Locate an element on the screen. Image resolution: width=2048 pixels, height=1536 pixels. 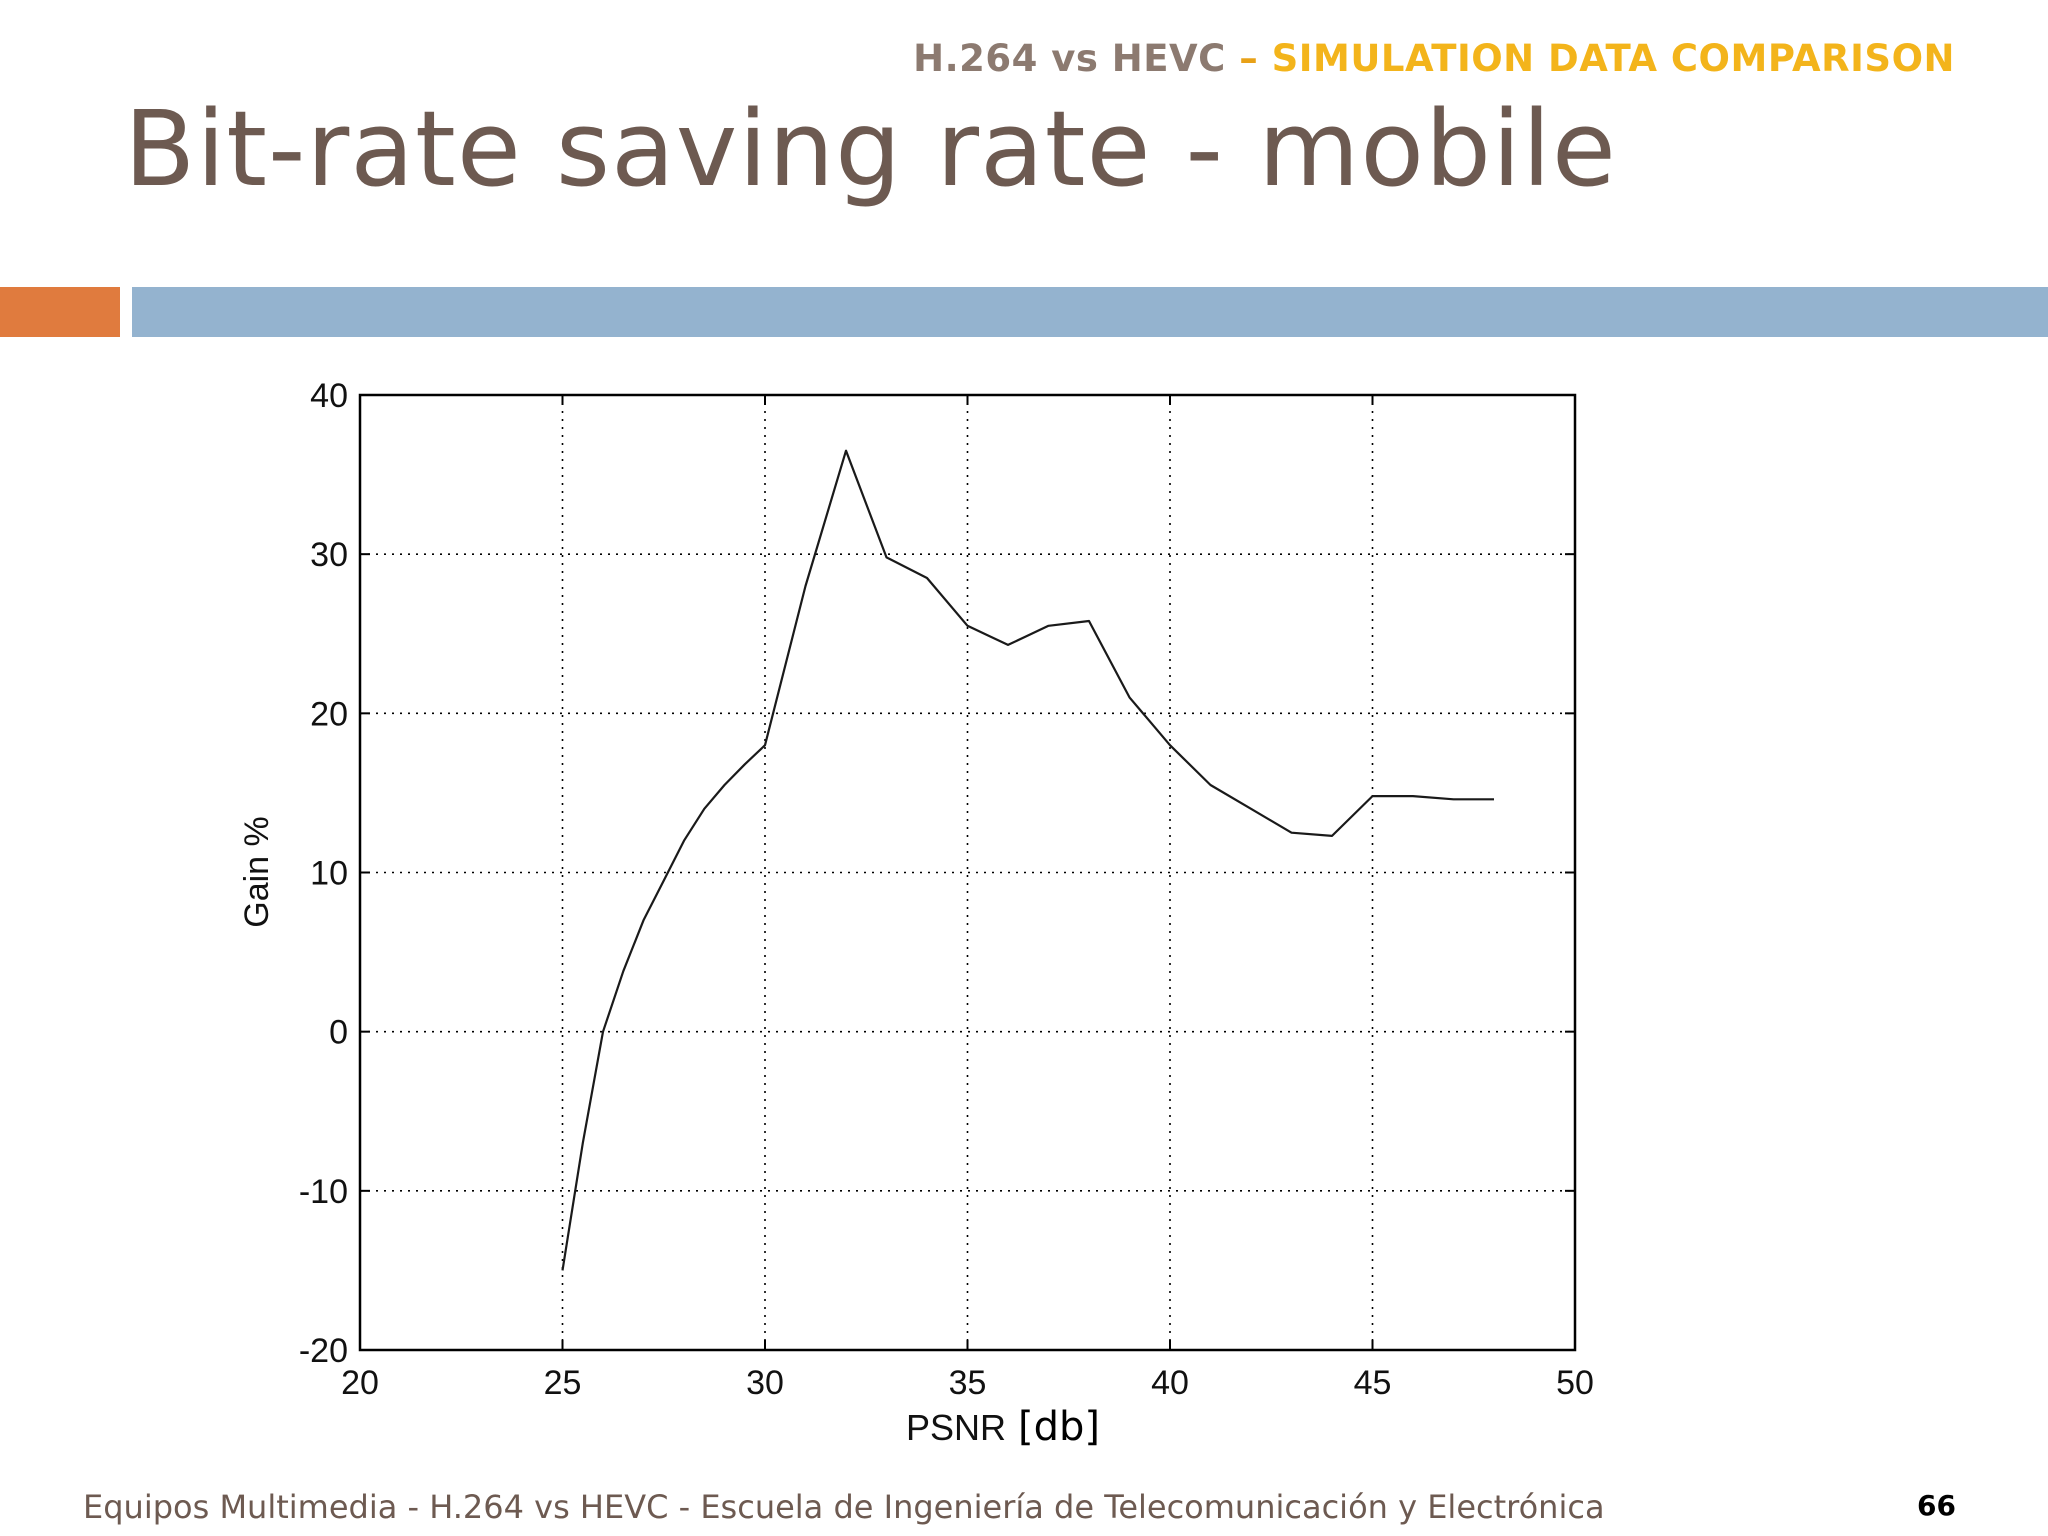
slide-title: Bit-rate saving rate - mobile is located at coordinates (870, 149).